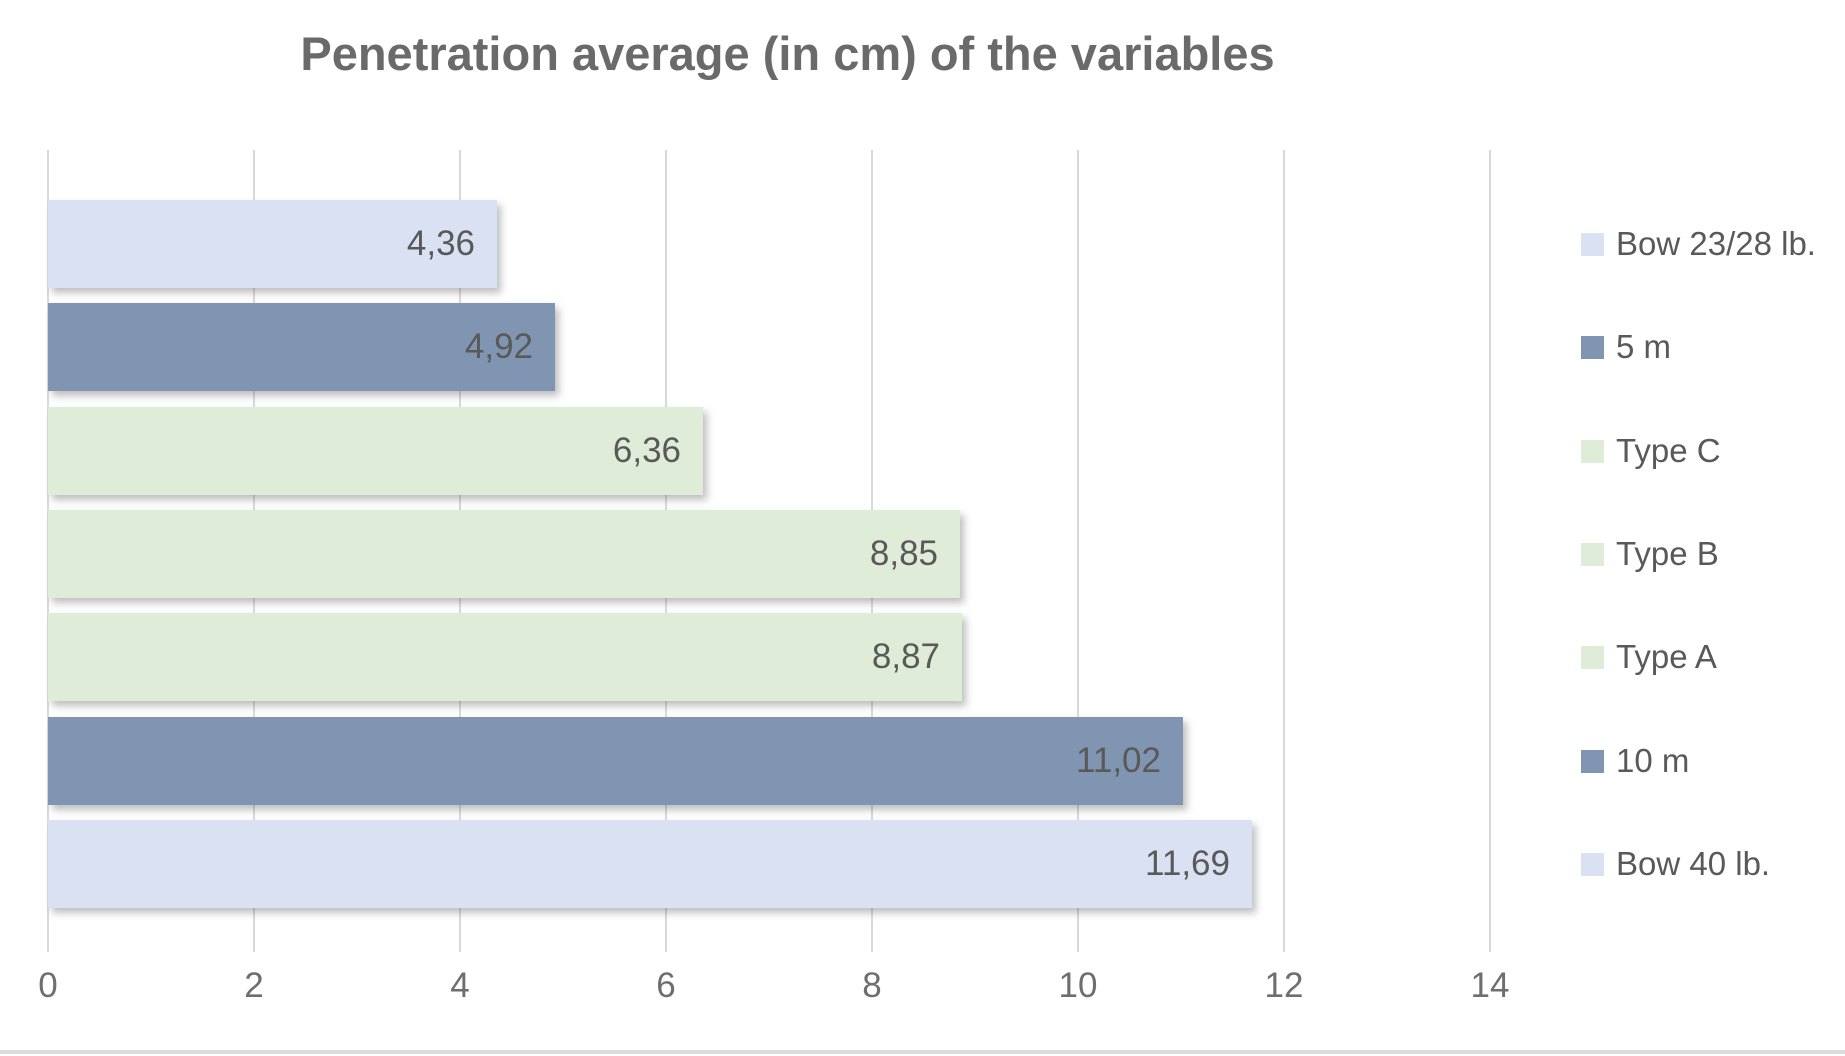  I want to click on bar-value-label: 4,92, so click(498, 346).